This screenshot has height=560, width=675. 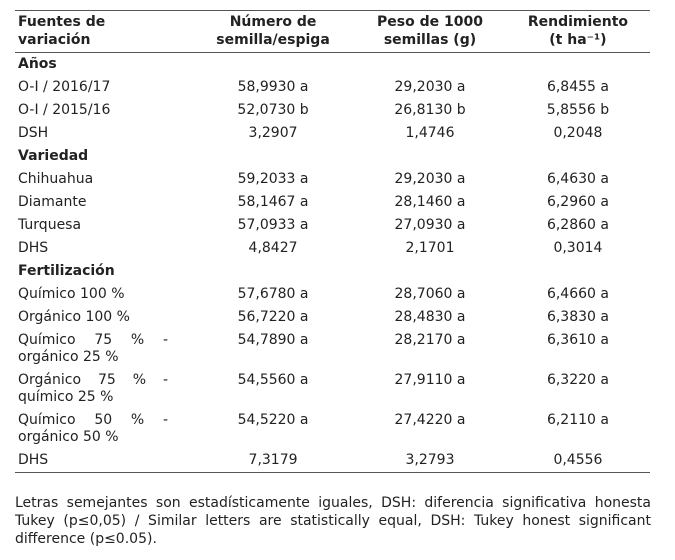 I want to click on value-cell: 27,9110 a, so click(x=430, y=380).